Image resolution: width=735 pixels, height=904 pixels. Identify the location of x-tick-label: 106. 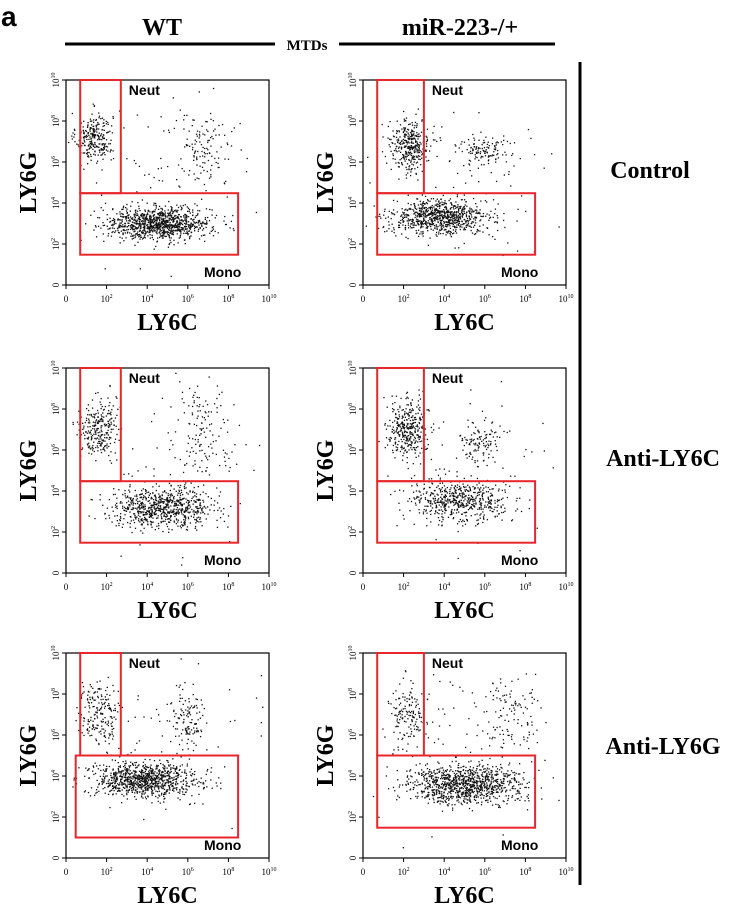
(188, 587).